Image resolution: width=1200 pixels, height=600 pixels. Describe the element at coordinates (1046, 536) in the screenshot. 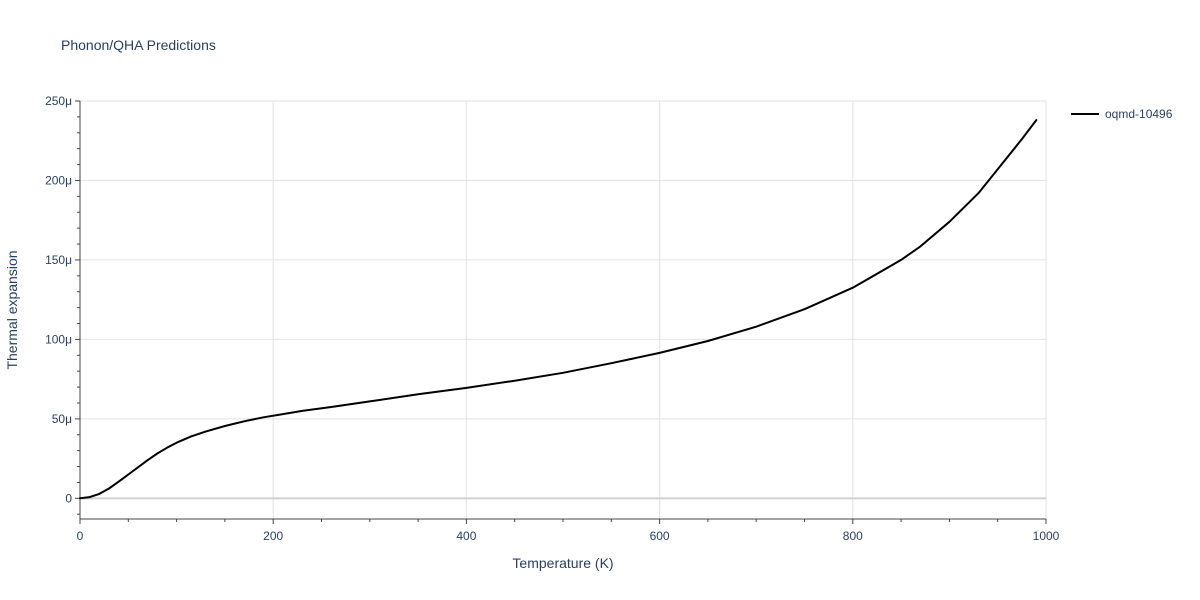

I see `x-tick-label: 1000` at that location.